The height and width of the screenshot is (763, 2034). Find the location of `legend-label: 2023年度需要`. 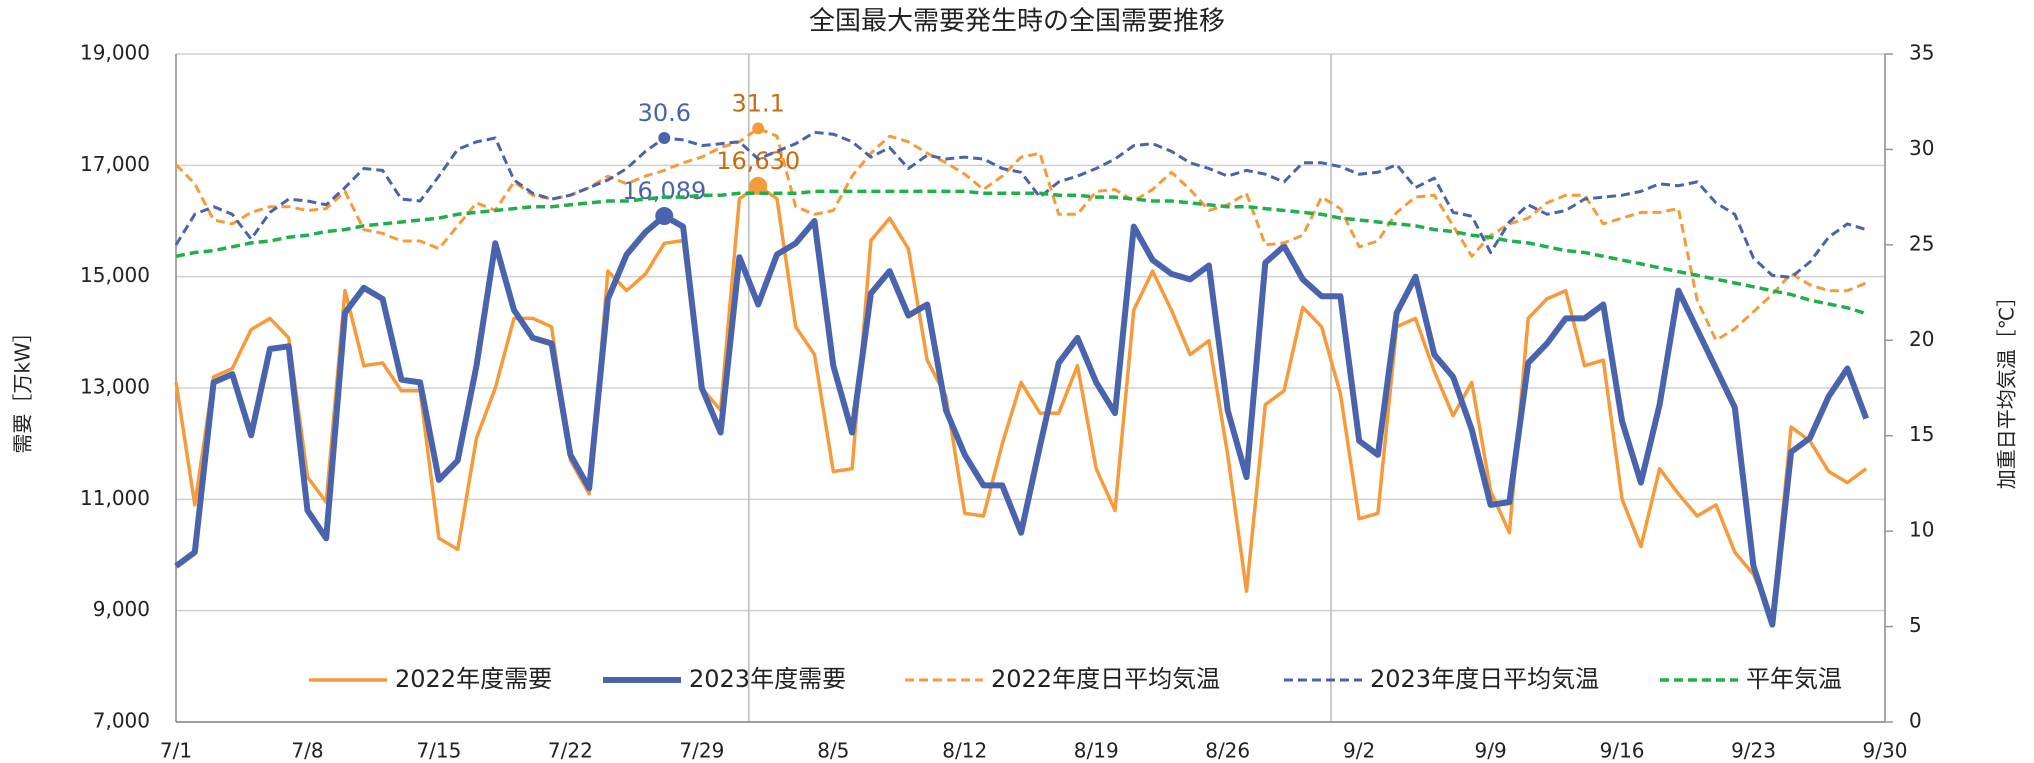

legend-label: 2023年度需要 is located at coordinates (767, 679).